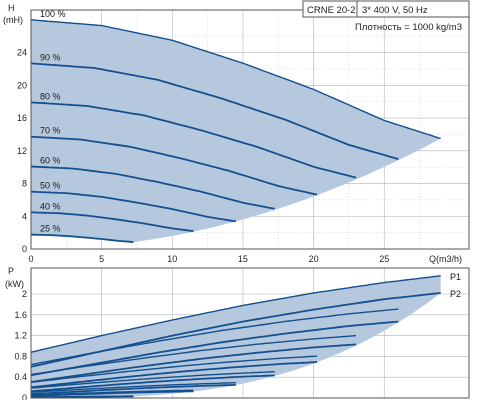 Image resolution: width=500 pixels, height=405 pixels. What do you see at coordinates (24, 249) in the screenshot?
I see `head-y-tick-label: 0` at bounding box center [24, 249].